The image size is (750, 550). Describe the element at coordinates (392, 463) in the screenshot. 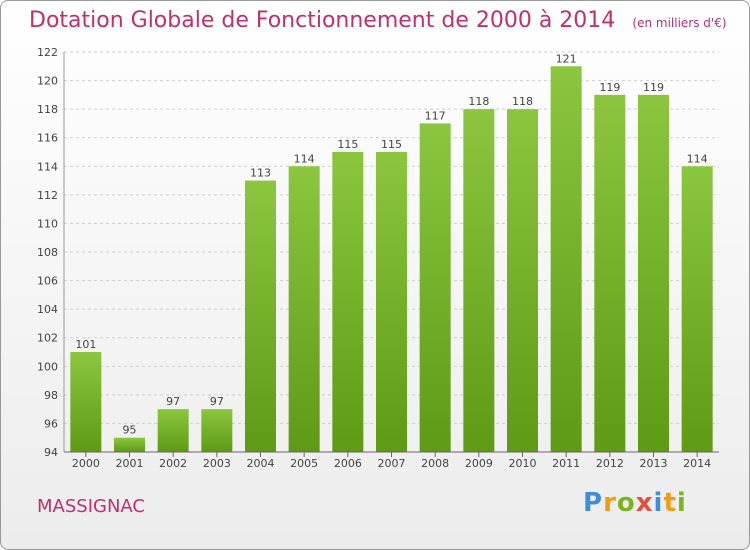

I see `x-tick-label: 2007` at that location.